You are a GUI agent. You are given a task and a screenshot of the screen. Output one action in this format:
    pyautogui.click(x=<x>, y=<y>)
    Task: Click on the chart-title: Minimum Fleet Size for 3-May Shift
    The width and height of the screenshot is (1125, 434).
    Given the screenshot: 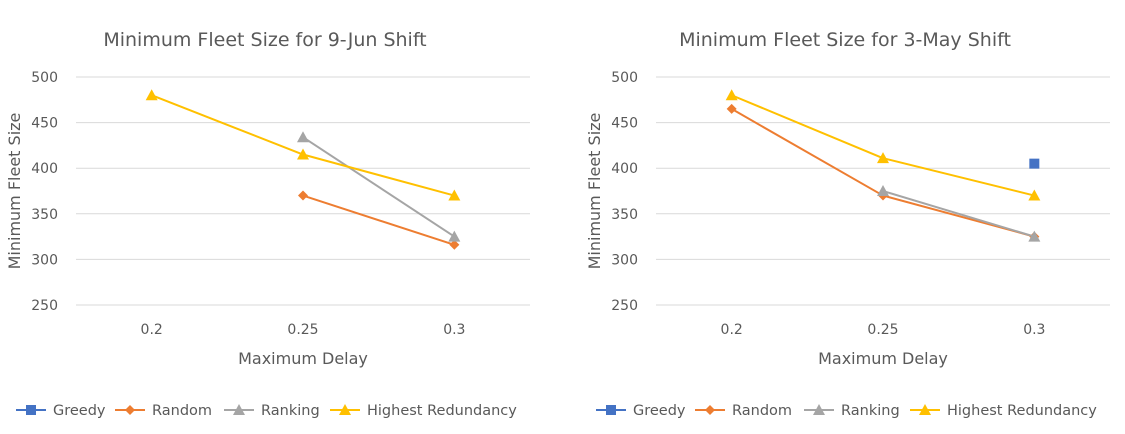 What is the action you would take?
    pyautogui.click(x=845, y=40)
    